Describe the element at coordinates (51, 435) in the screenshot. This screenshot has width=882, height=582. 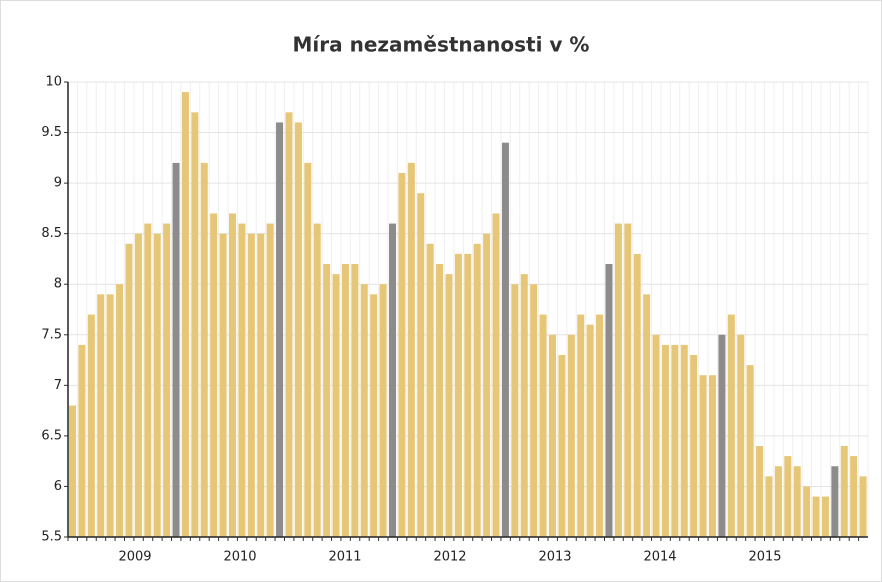
I see `y-tick-label: 6.5` at that location.